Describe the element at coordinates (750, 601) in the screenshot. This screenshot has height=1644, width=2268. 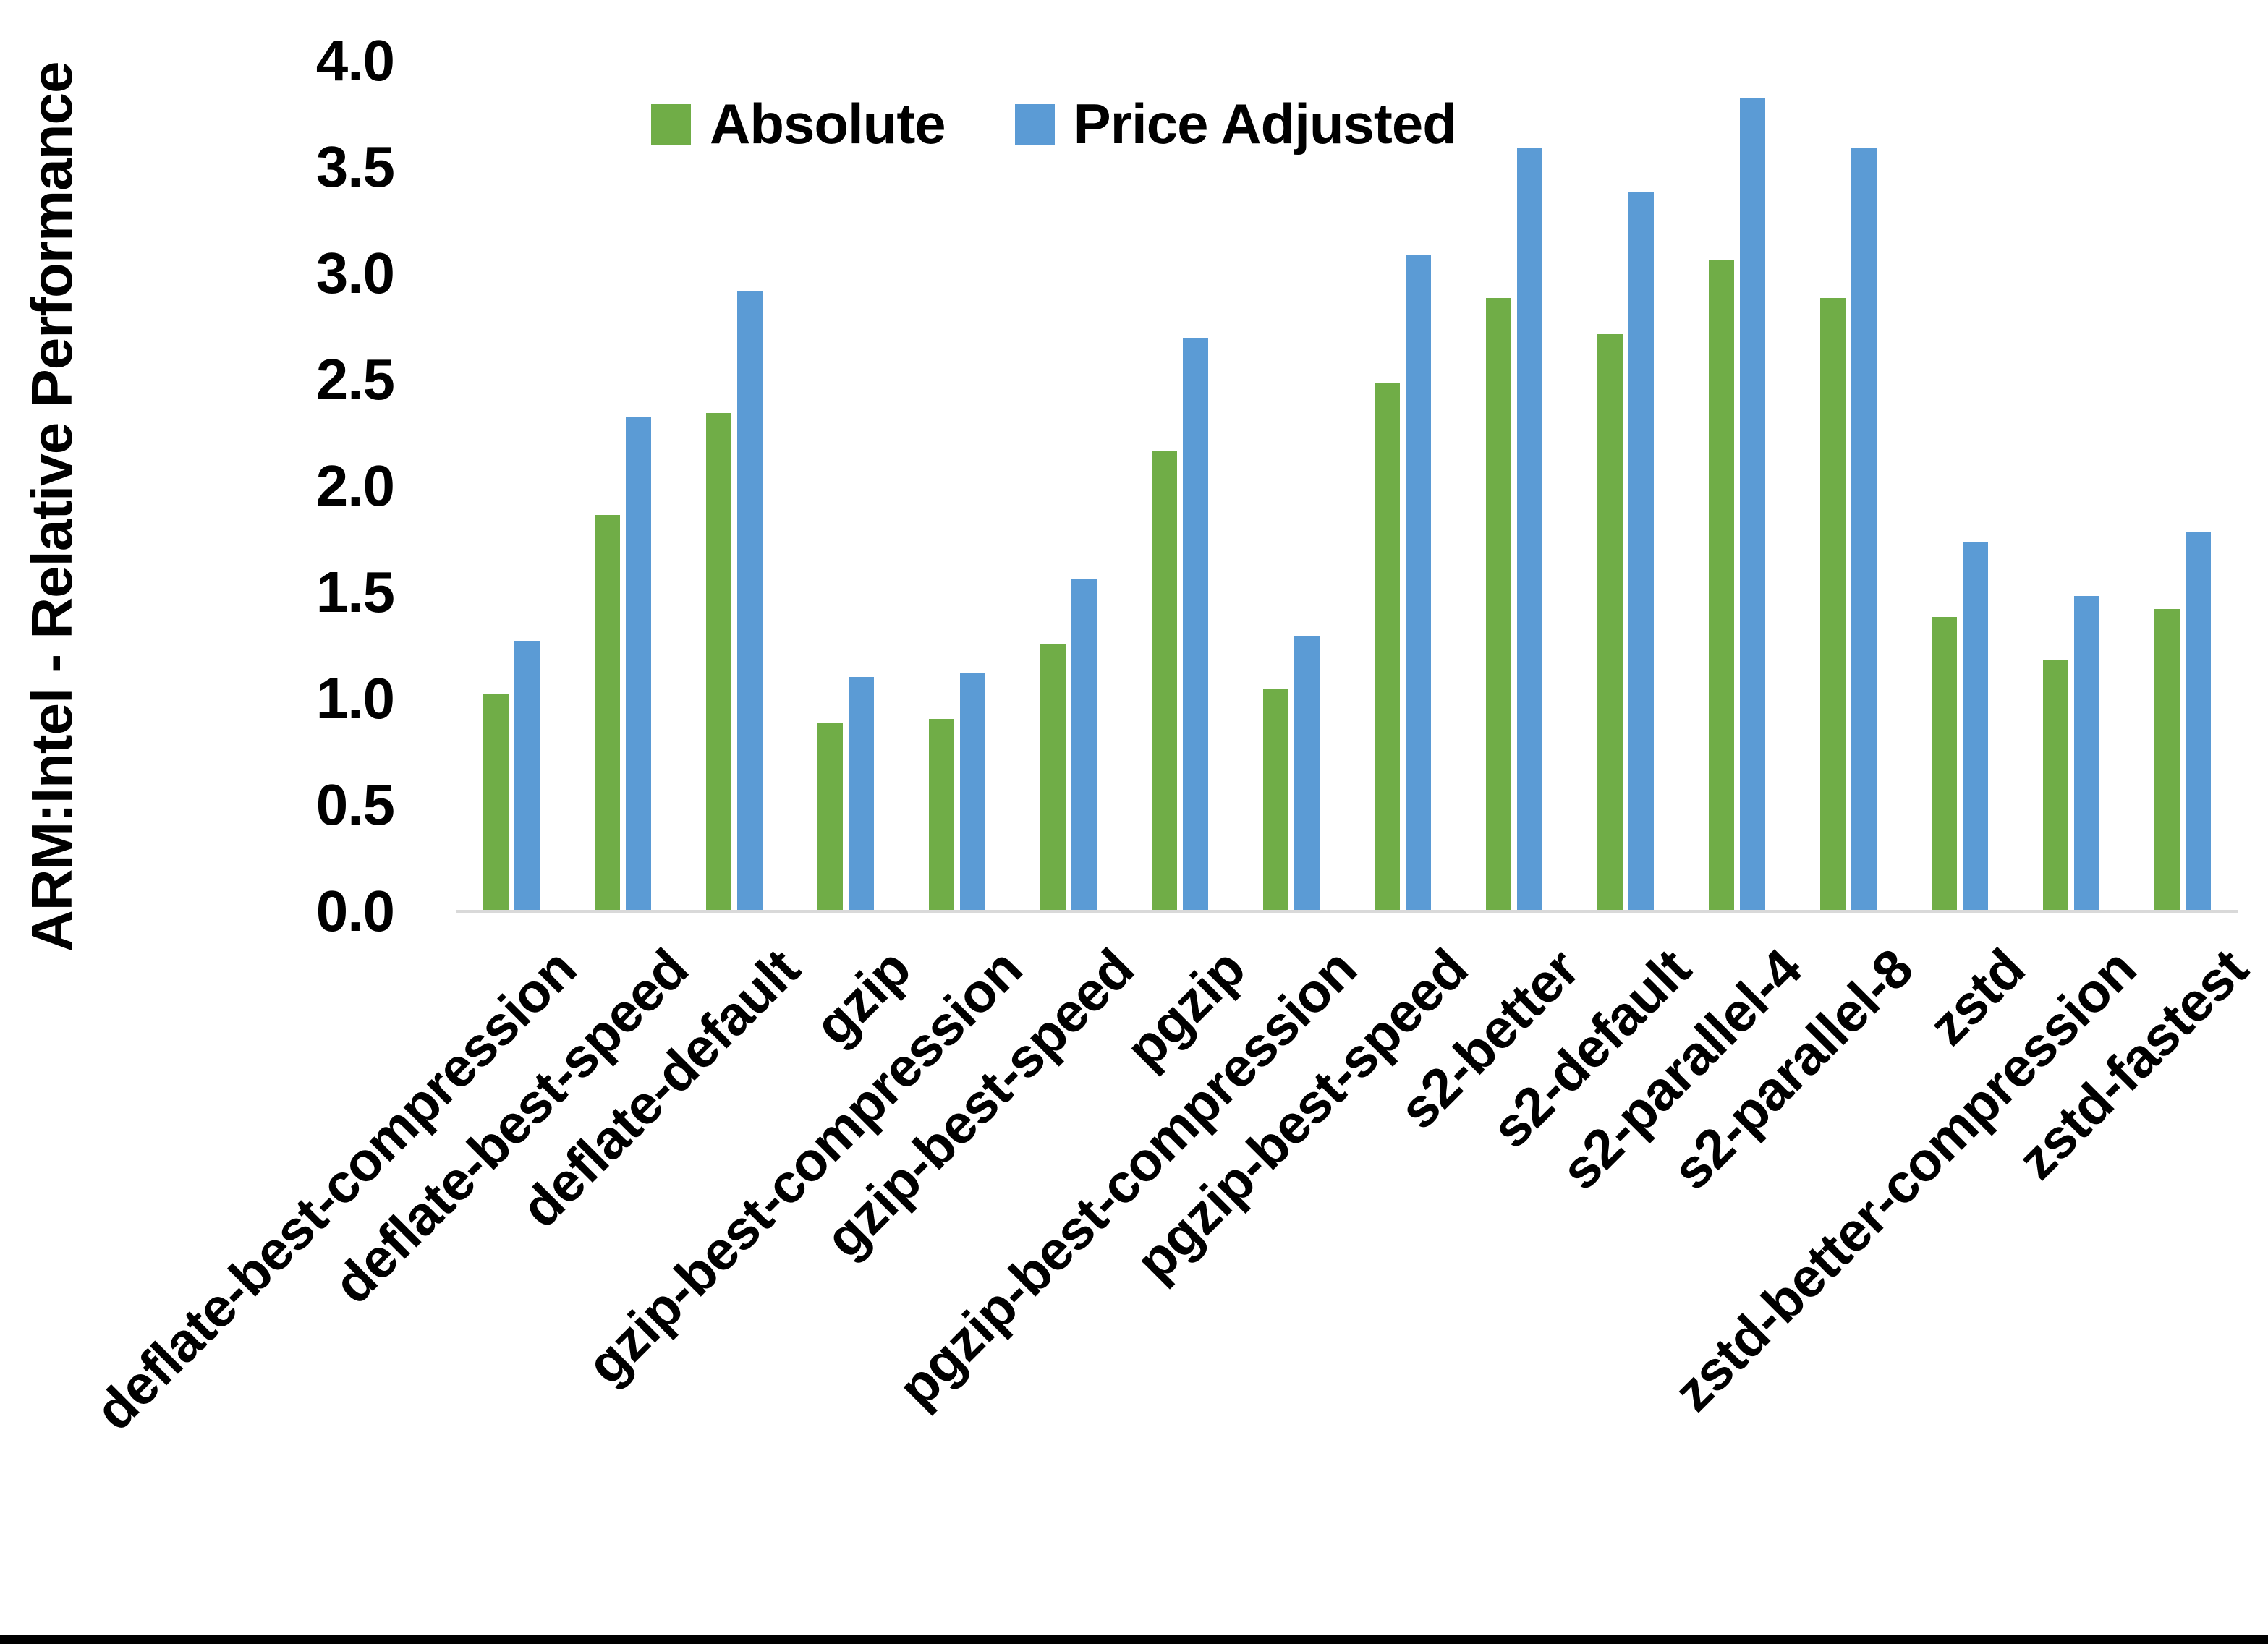
I see `bar-price-adjusted-deflate-default` at that location.